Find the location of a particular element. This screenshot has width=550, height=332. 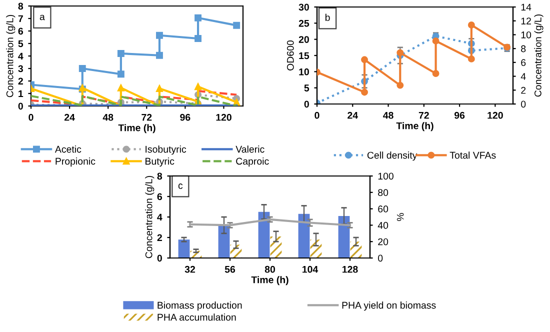

y2-tick-label: 2 is located at coordinates (523, 90).